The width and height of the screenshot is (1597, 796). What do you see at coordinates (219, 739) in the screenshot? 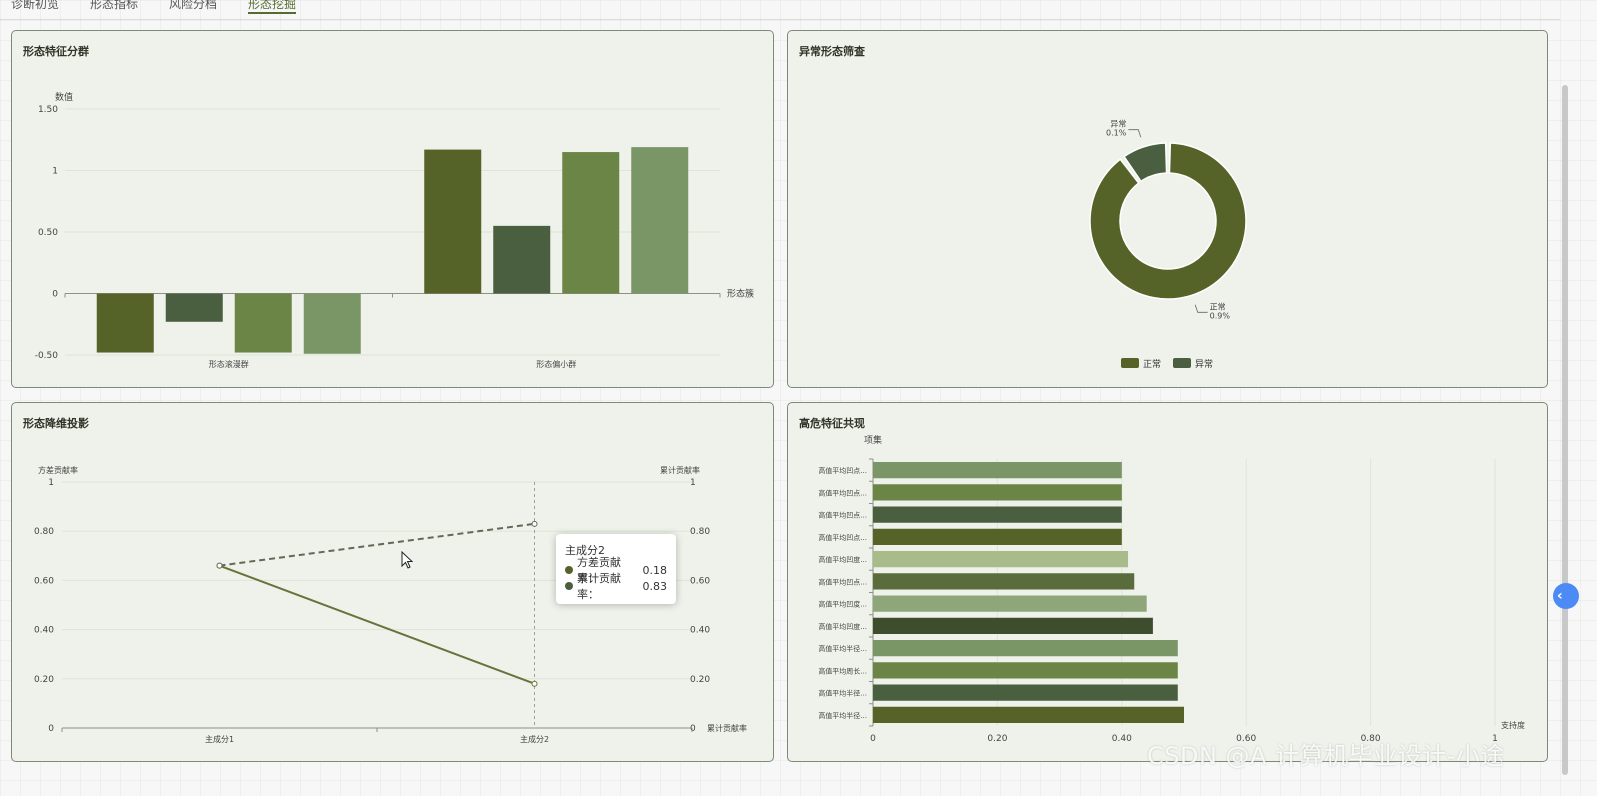
I see `x-tick-label: 主成分1` at bounding box center [219, 739].